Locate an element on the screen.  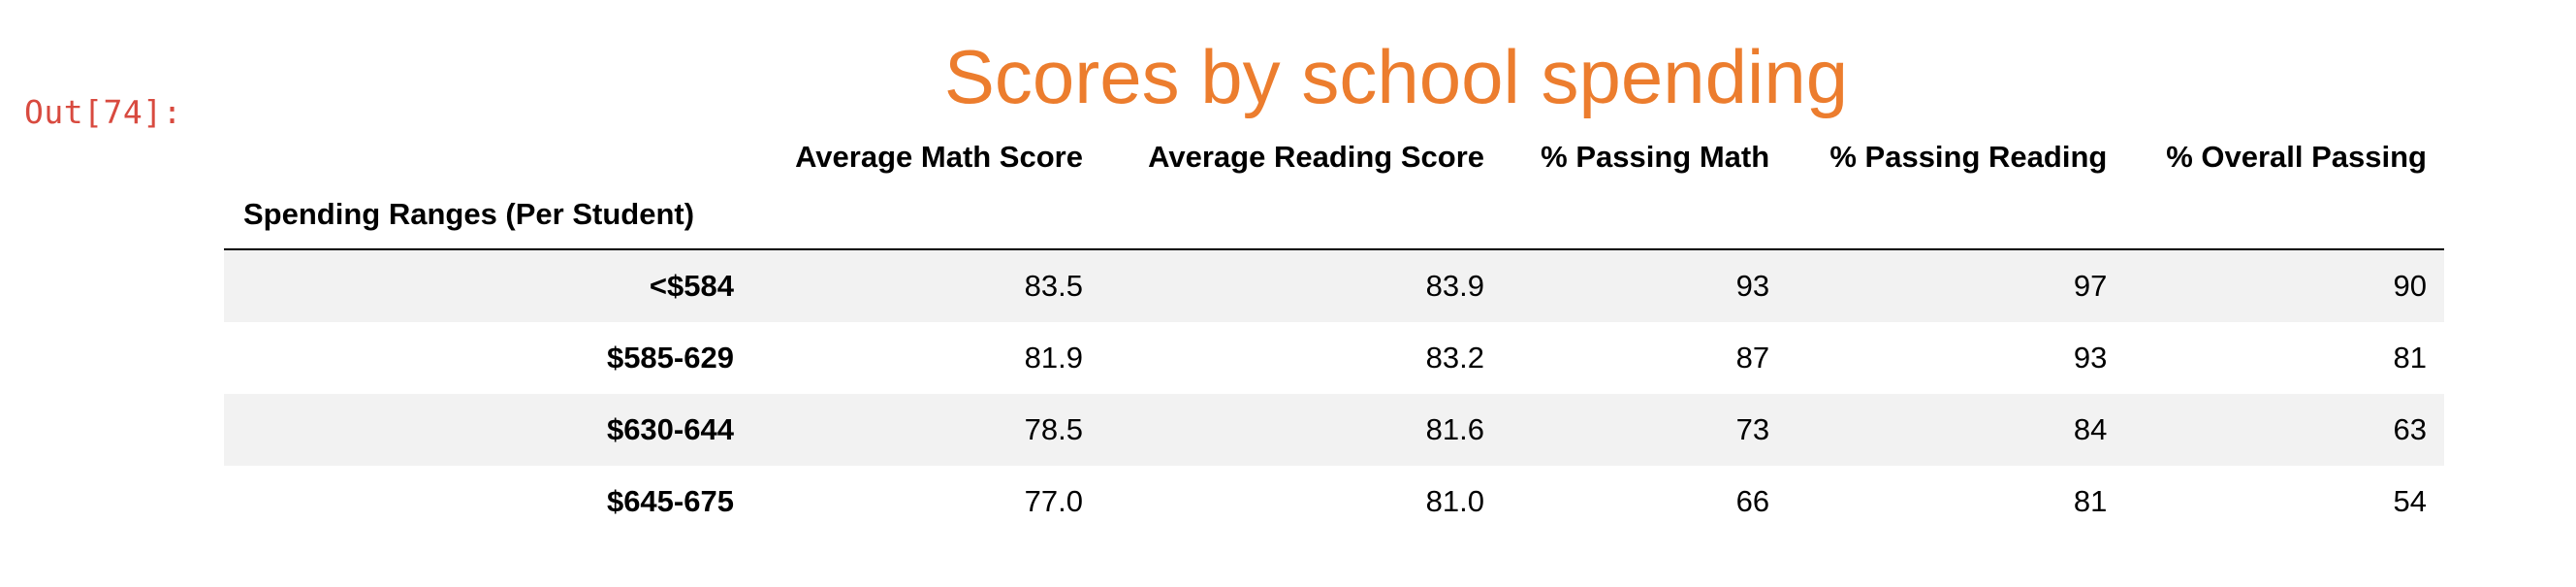
table-cell: 83.2 is located at coordinates (1455, 358).